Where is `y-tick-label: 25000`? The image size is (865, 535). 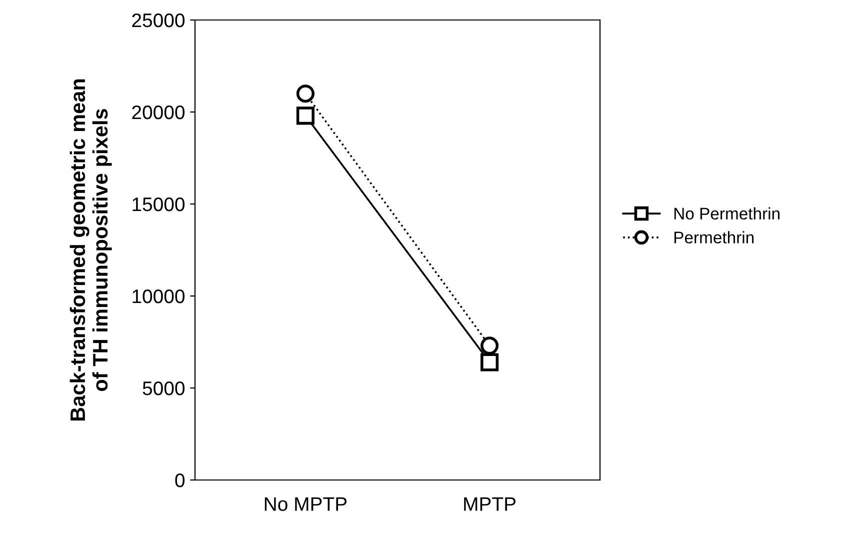 y-tick-label: 25000 is located at coordinates (158, 20).